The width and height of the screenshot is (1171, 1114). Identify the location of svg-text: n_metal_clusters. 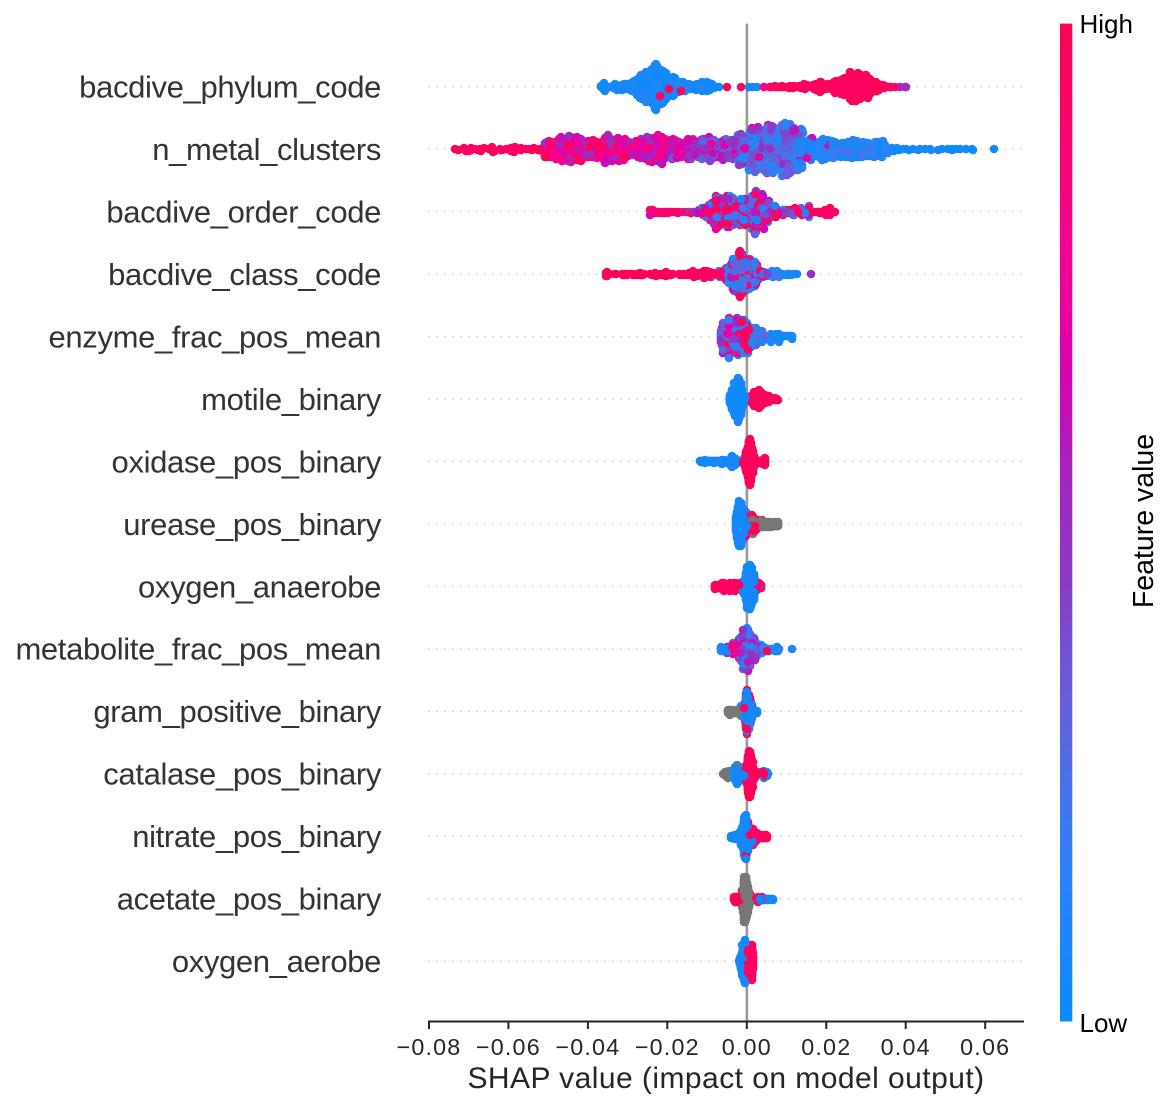
(266, 149).